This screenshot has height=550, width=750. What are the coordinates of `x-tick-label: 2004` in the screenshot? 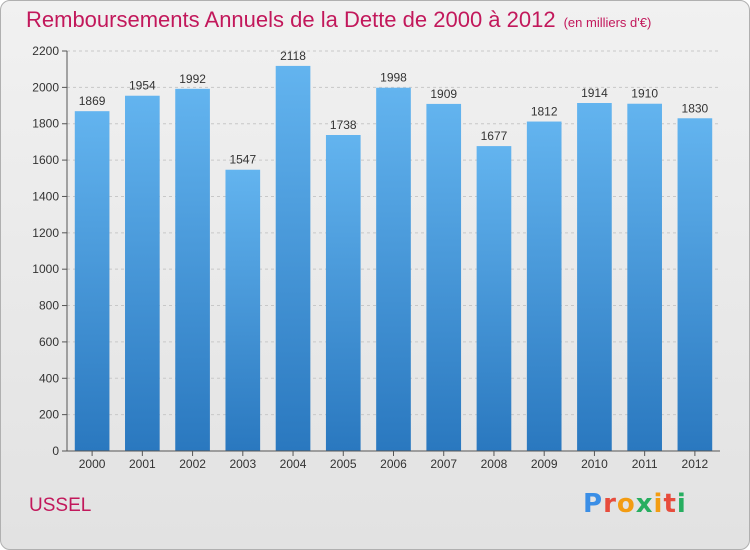 It's located at (293, 464).